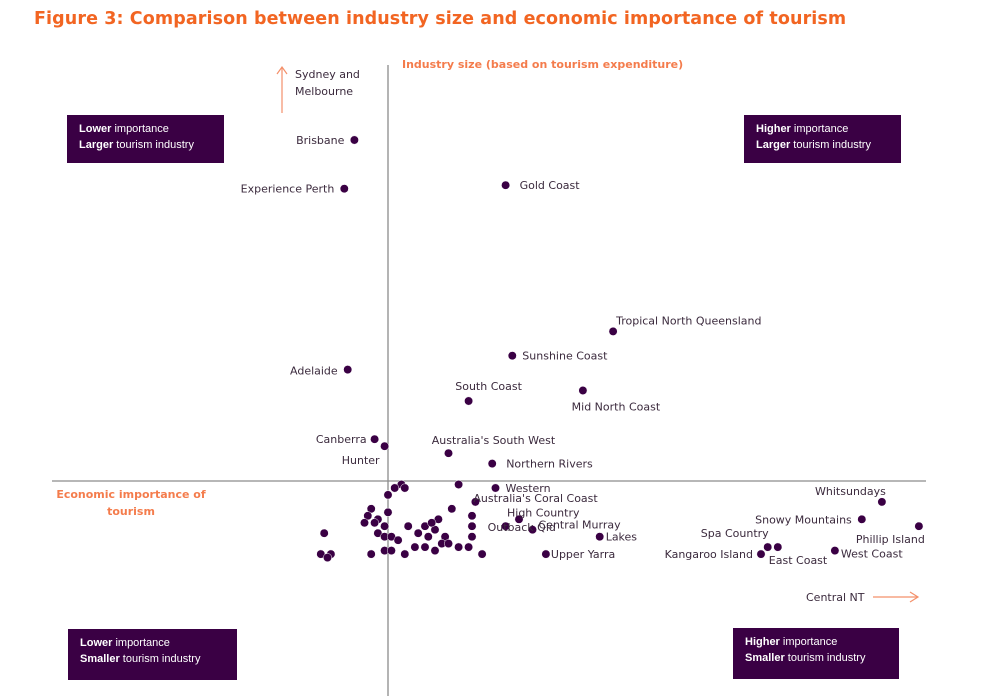 This screenshot has width=986, height=696. What do you see at coordinates (835, 597) in the screenshot?
I see `label-central-nt: Central NT` at bounding box center [835, 597].